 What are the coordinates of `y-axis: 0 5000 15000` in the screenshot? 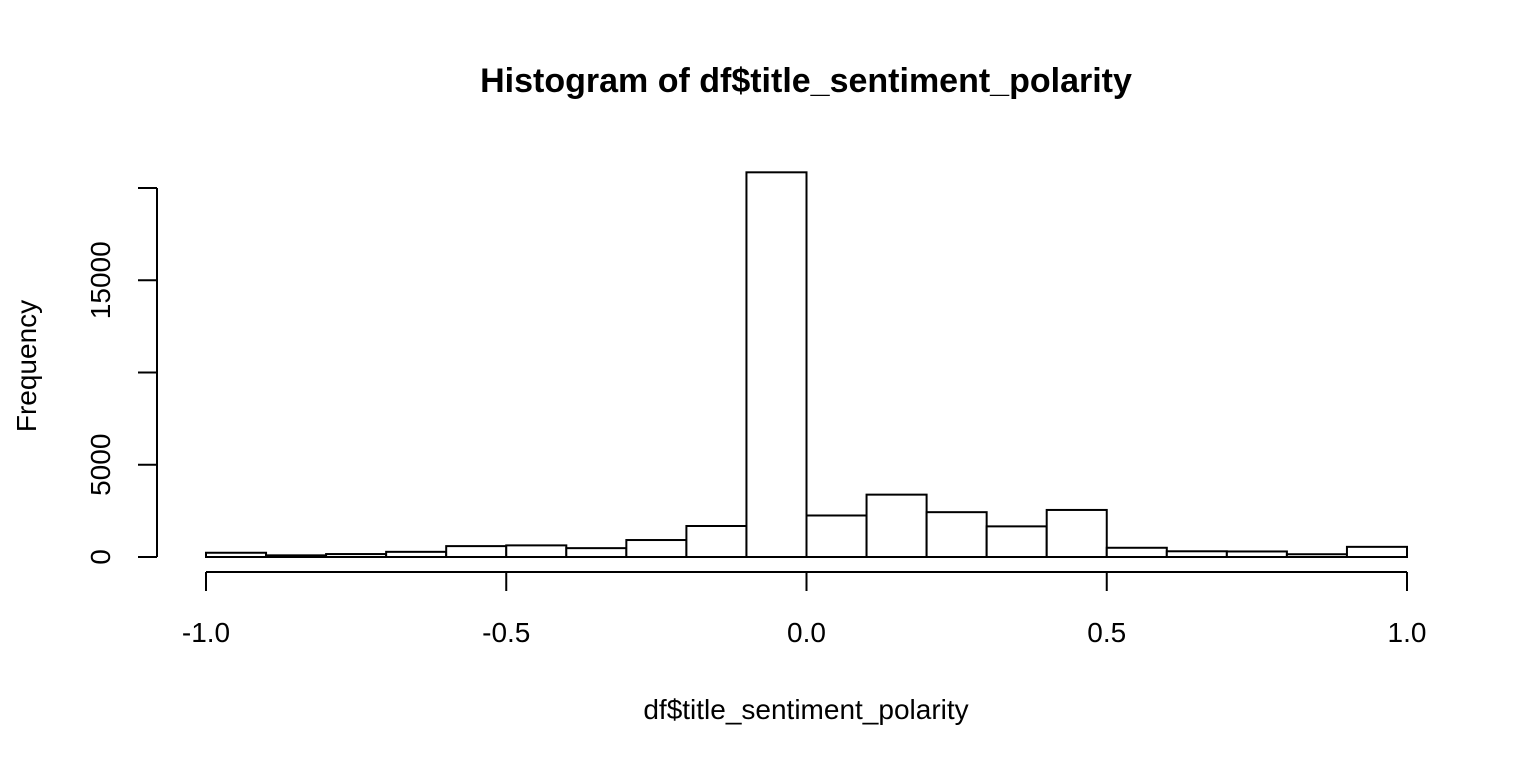 It's located at (121, 376).